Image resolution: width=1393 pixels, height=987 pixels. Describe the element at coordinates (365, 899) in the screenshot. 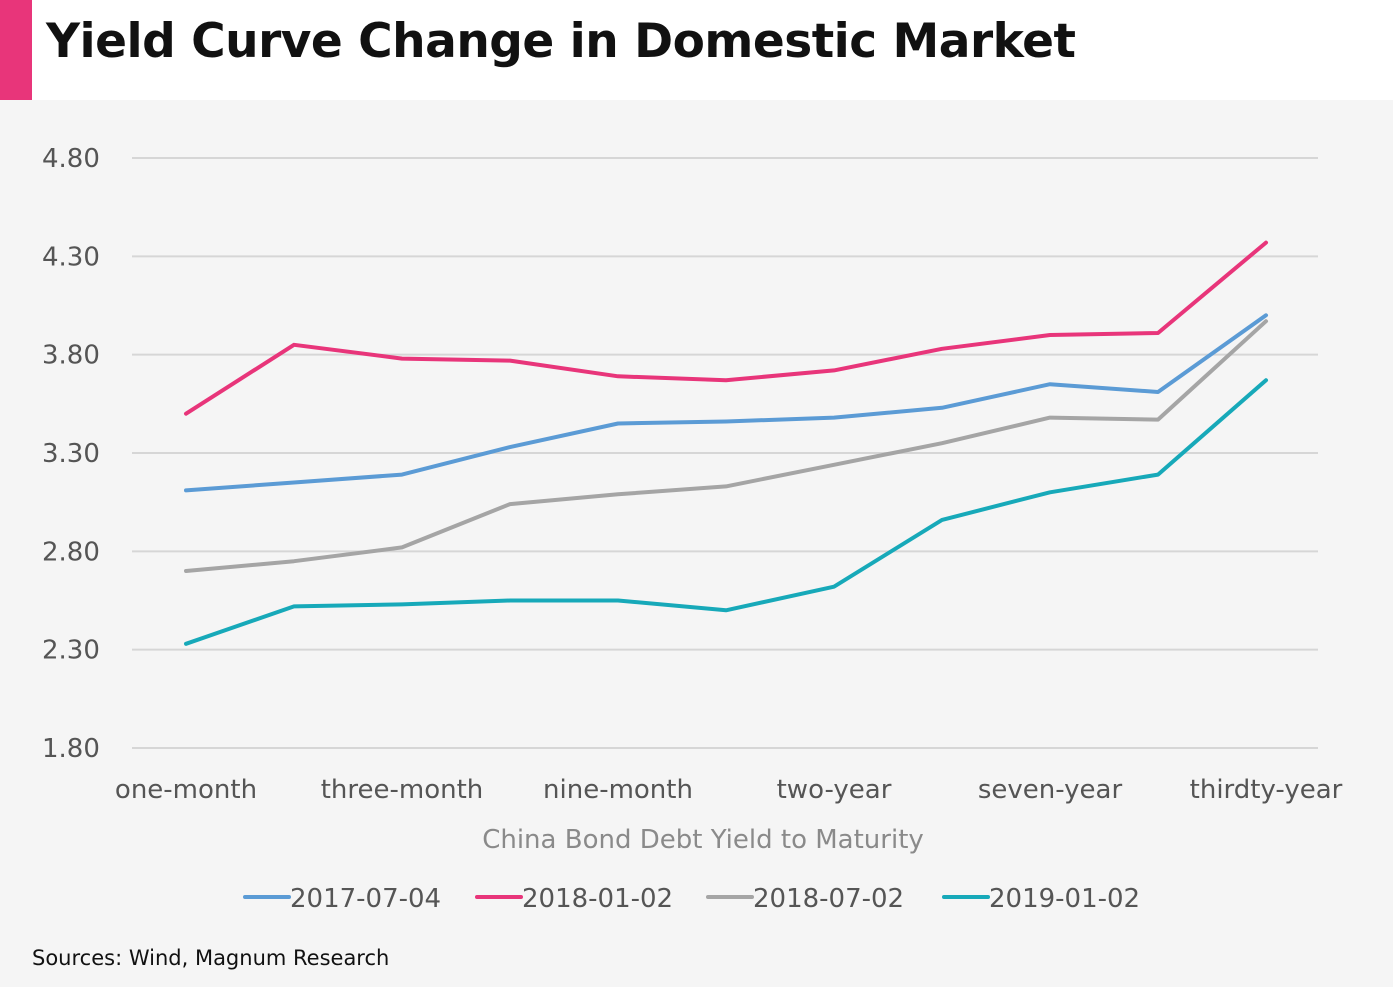

I see `legend-label: 2017-07-04` at that location.